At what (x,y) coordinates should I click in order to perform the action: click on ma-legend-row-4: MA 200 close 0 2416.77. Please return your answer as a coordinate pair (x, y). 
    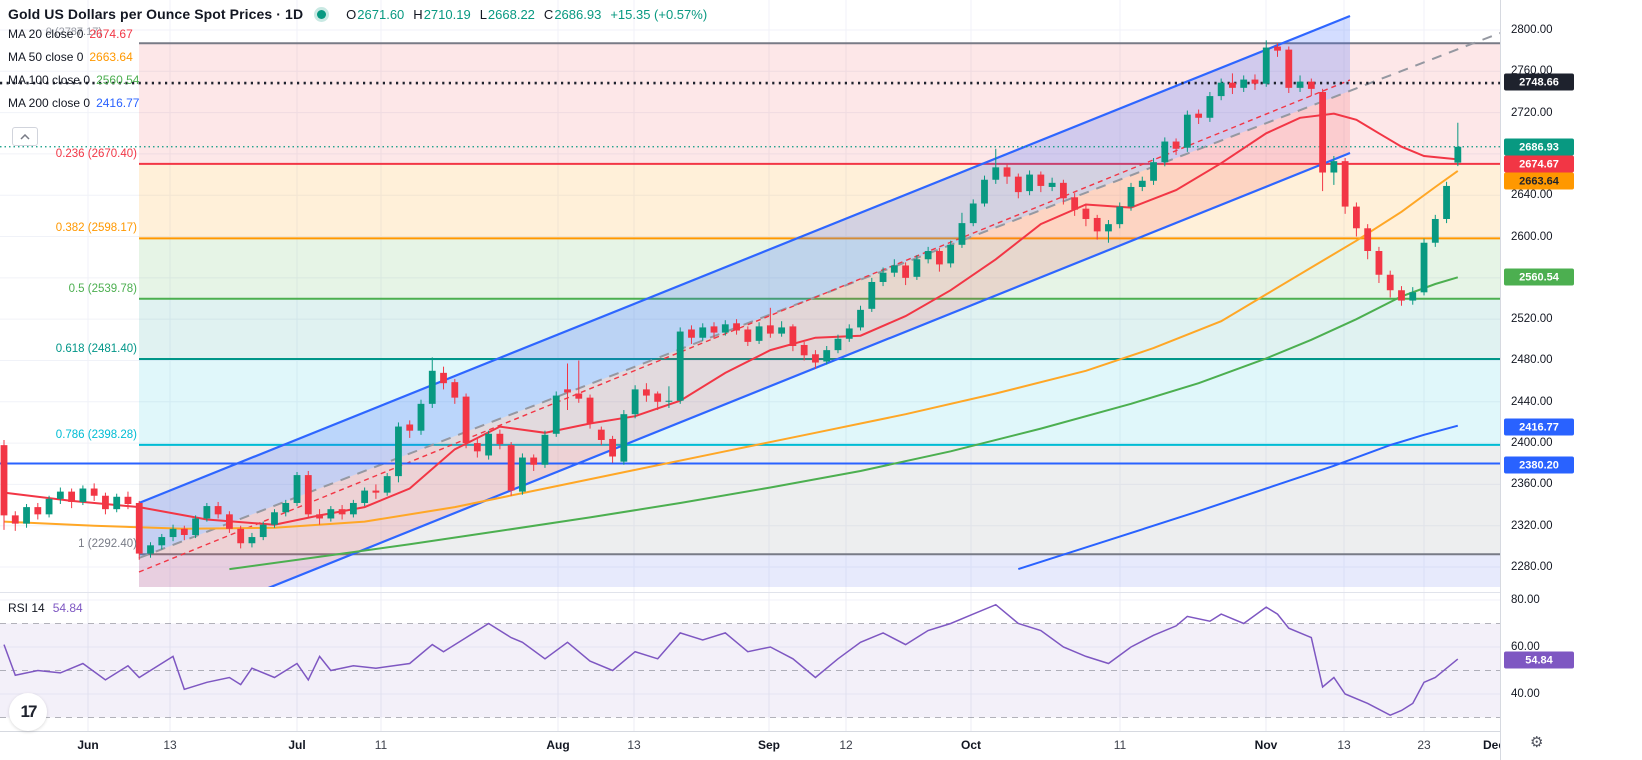
    Looking at the image, I should click on (357, 102).